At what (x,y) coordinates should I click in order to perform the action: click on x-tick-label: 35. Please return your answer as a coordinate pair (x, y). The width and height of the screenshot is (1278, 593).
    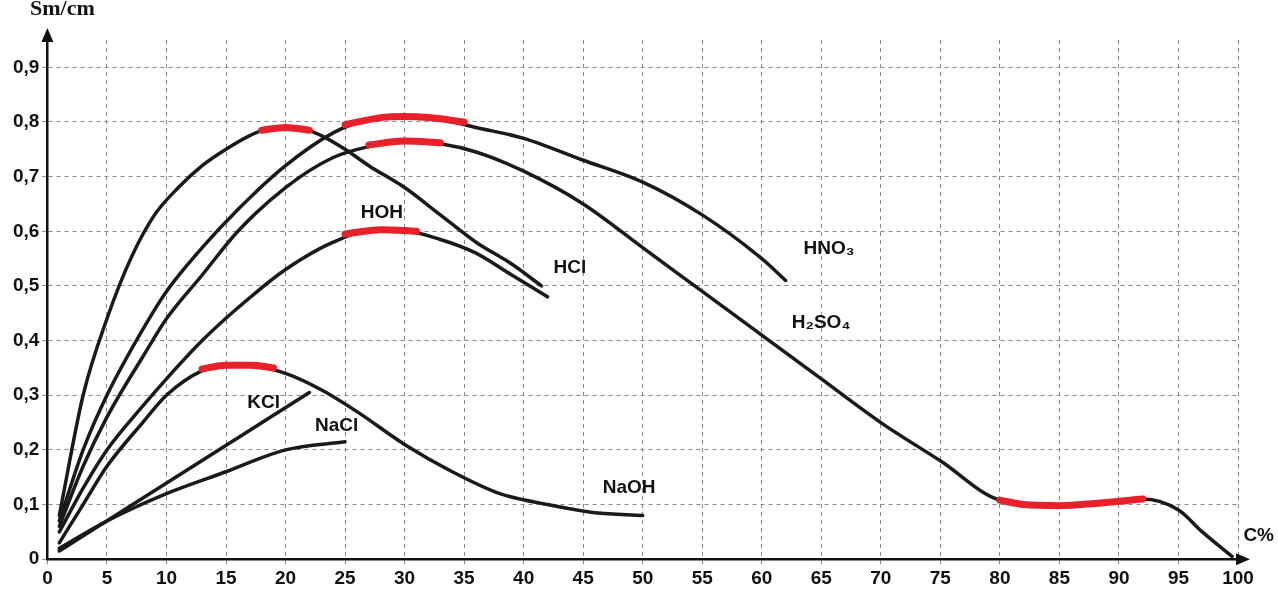
    Looking at the image, I should click on (464, 577).